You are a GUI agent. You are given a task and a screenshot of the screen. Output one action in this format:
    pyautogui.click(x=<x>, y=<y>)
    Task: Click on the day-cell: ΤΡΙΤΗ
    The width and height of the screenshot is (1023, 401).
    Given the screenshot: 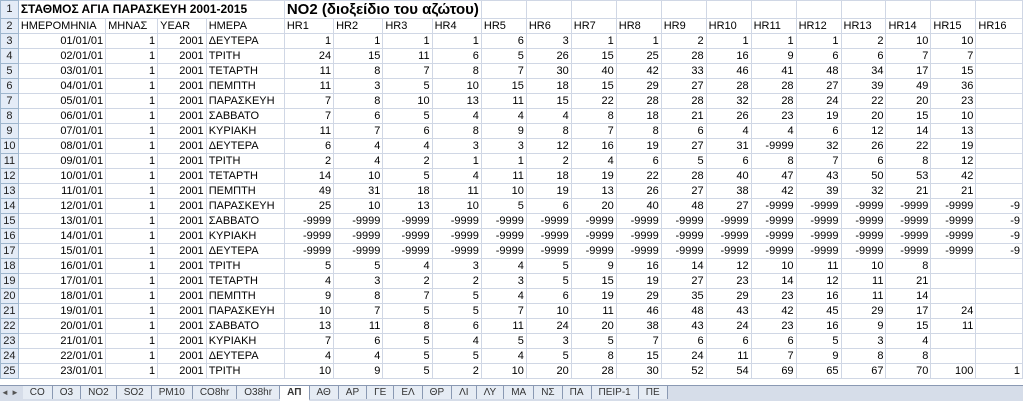 What is the action you would take?
    pyautogui.click(x=245, y=56)
    